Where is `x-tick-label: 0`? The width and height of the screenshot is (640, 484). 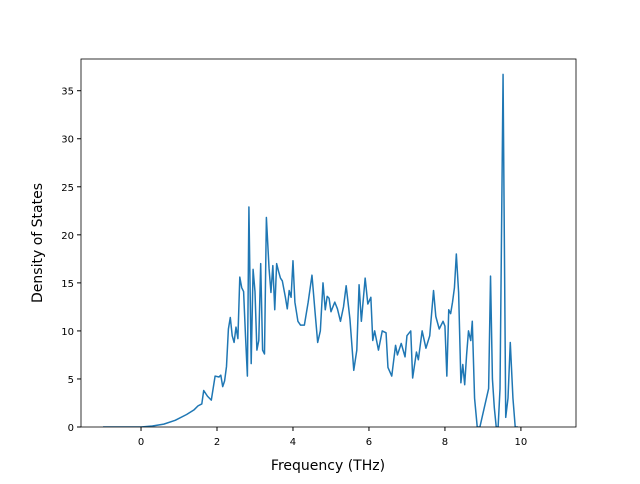 x-tick-label: 0 is located at coordinates (141, 442).